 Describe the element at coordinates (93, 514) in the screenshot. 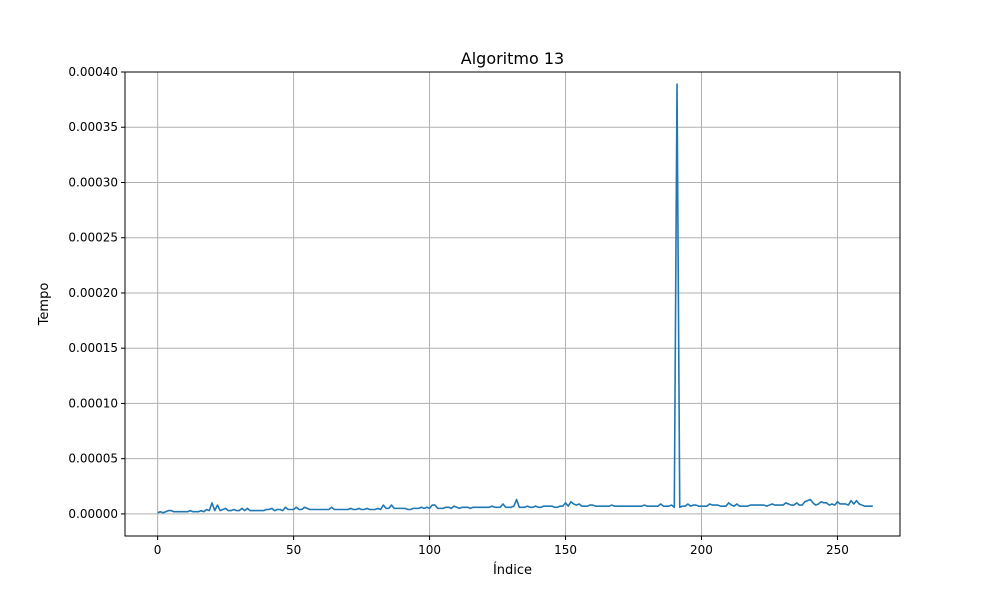

I see `y-tick-label: 0.00000` at that location.